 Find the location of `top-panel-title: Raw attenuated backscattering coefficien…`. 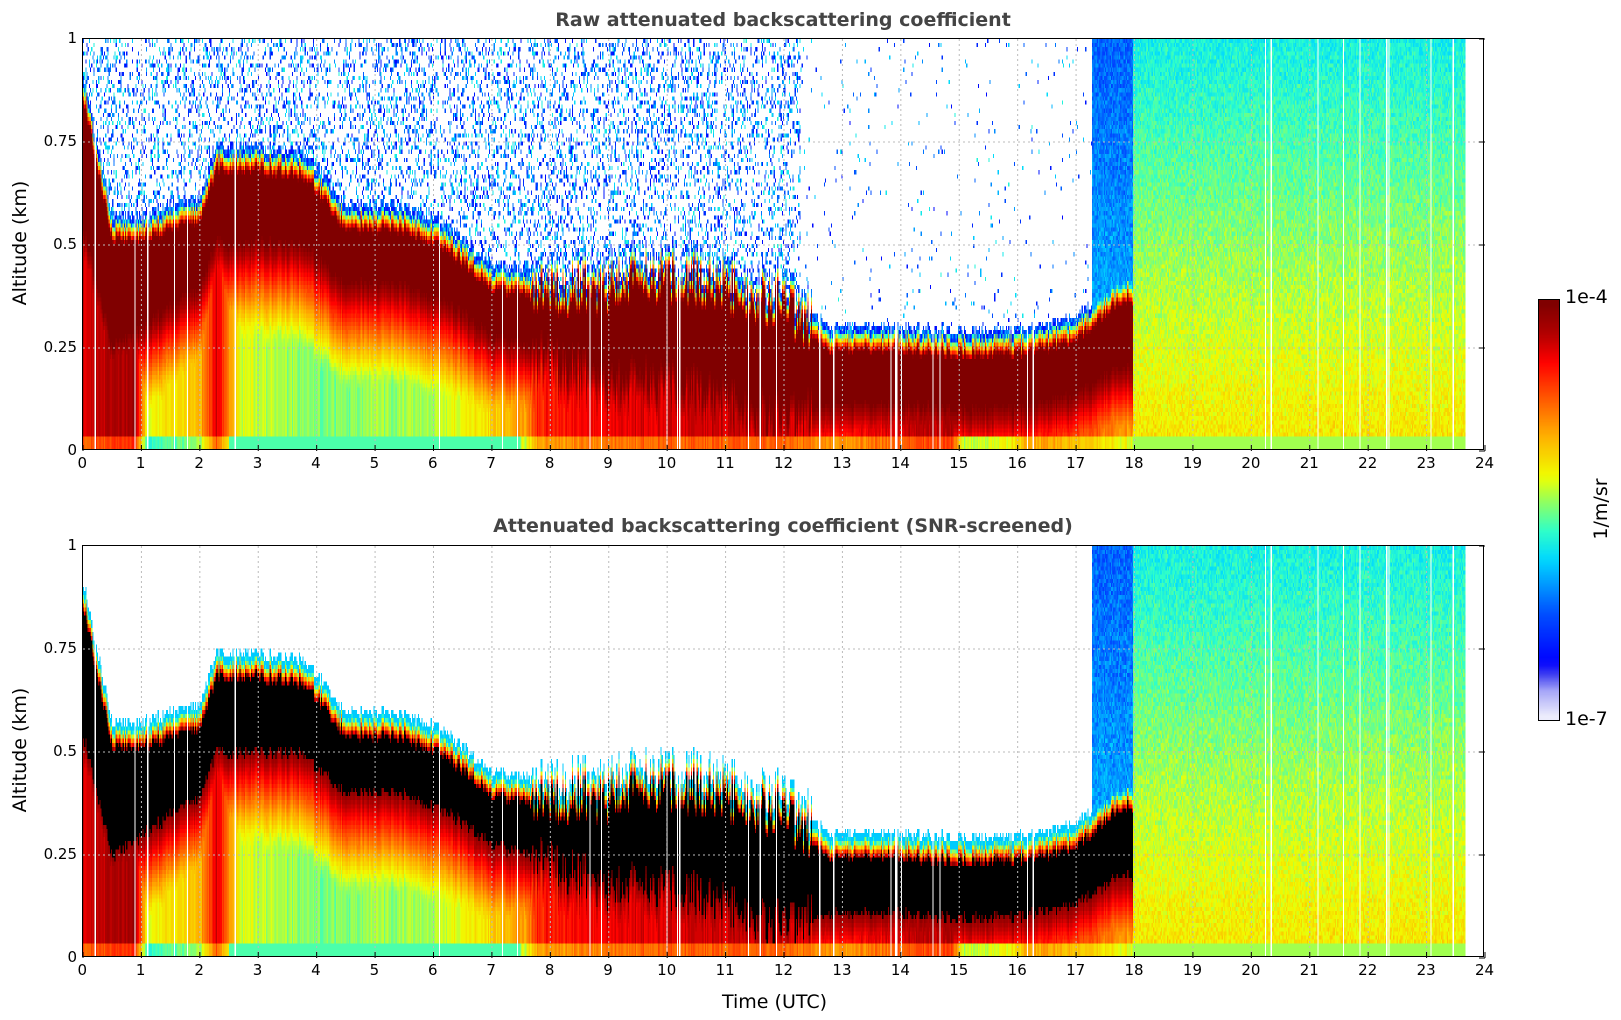

top-panel-title: Raw attenuated backscattering coefficien… is located at coordinates (783, 20).